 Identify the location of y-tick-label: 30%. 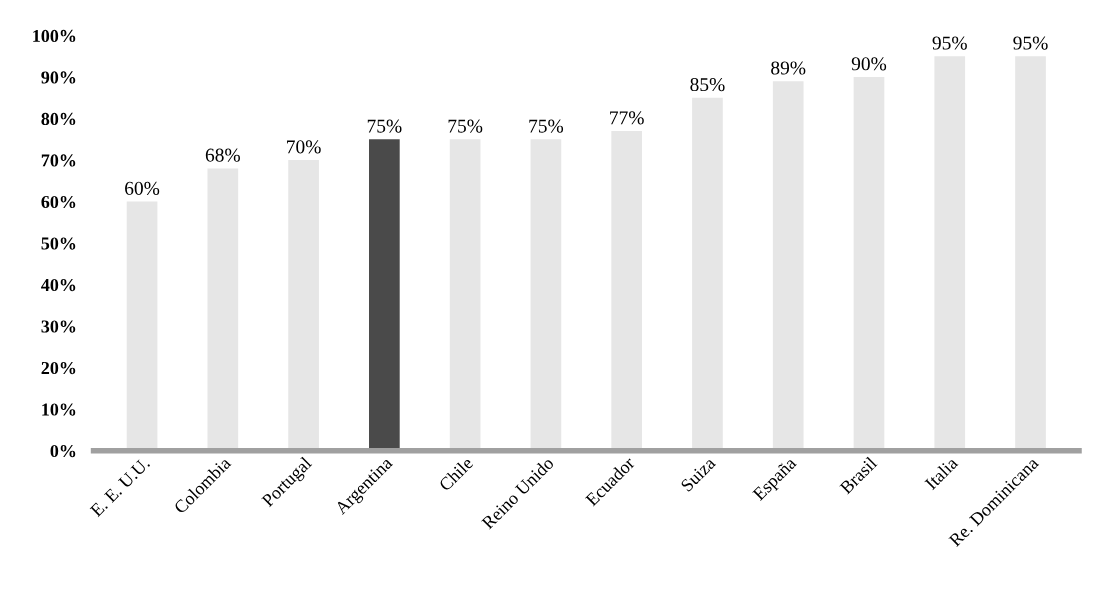
(58, 326).